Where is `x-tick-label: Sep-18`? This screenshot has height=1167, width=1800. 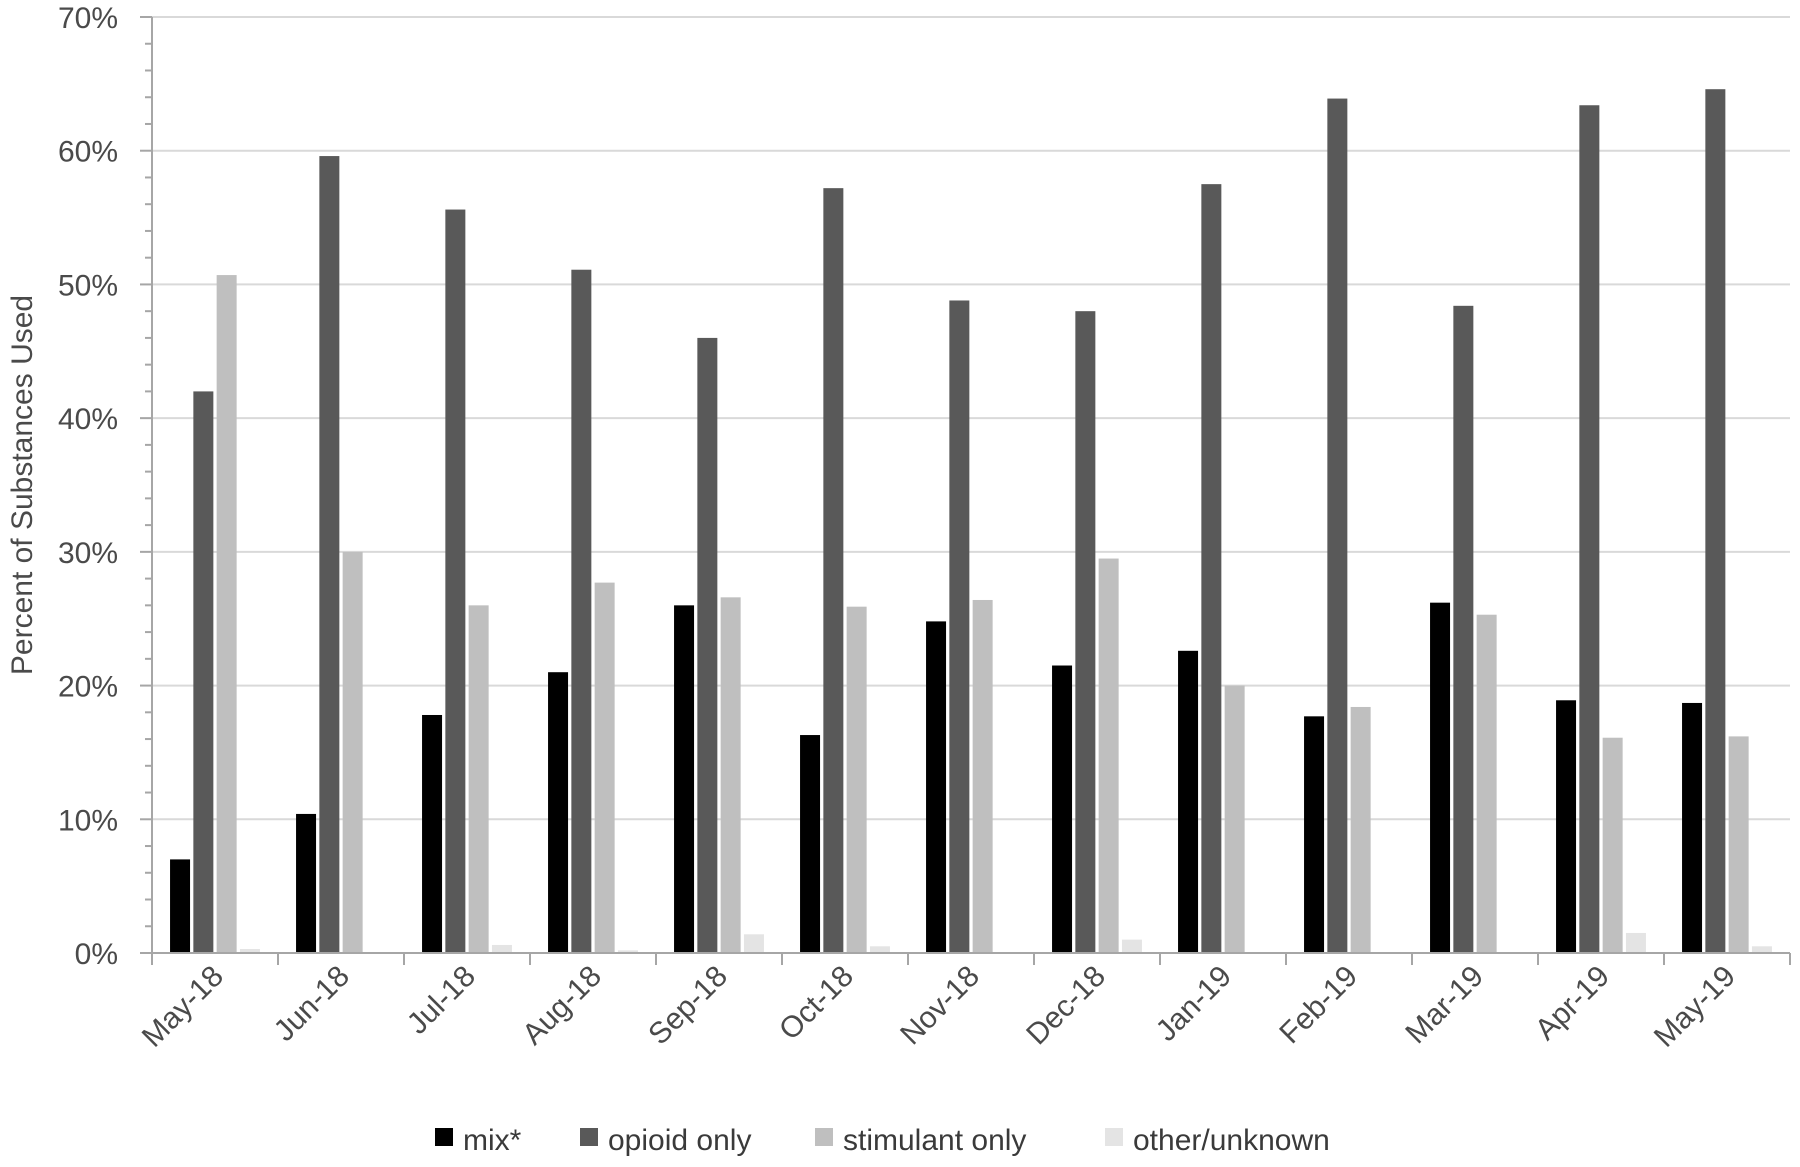 x-tick-label: Sep-18 is located at coordinates (688, 1006).